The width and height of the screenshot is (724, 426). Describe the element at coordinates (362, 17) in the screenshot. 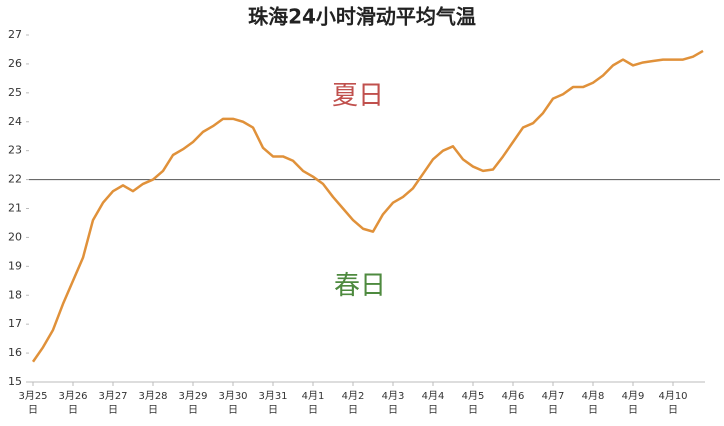

I see `chart-title: 珠海24小时滑动平均气温` at that location.